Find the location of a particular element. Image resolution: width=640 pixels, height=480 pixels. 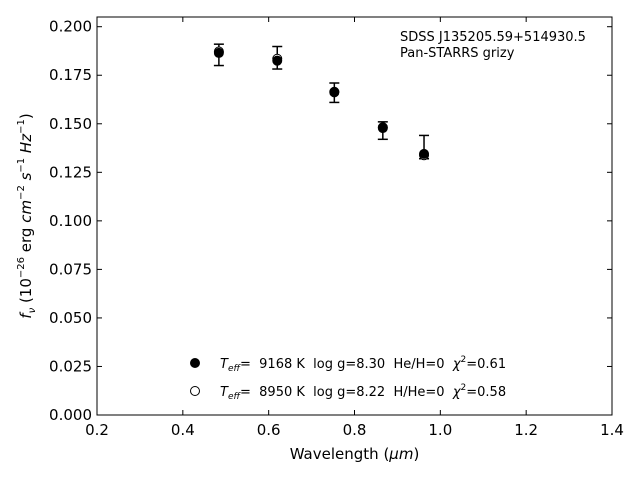

x-axis-label: Wavelength (μm) is located at coordinates (355, 454).